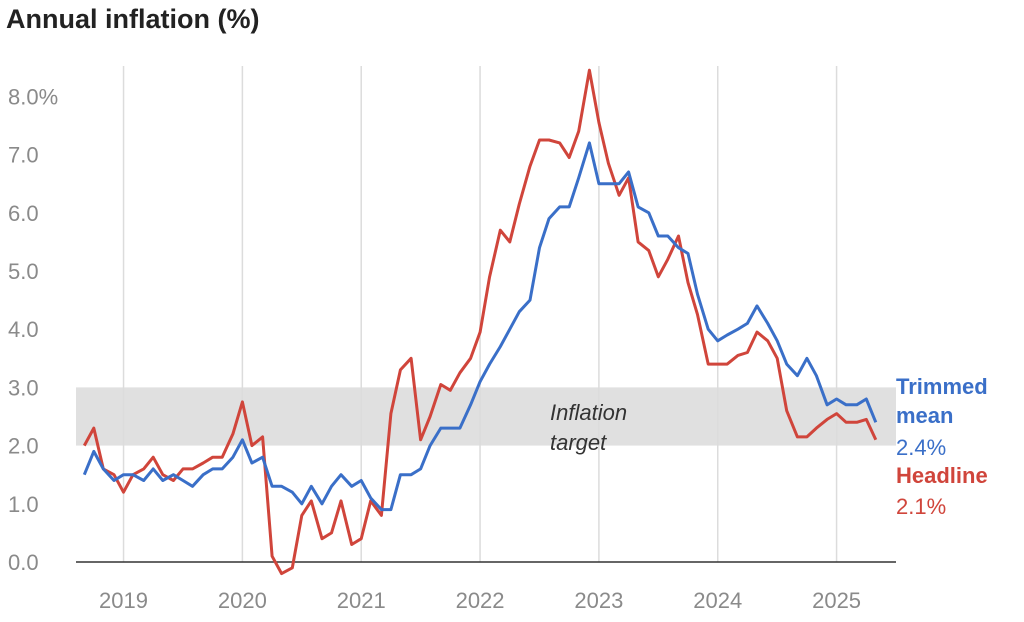 Image resolution: width=1024 pixels, height=622 pixels. Describe the element at coordinates (361, 600) in the screenshot. I see `x-tick-label: 2021` at that location.